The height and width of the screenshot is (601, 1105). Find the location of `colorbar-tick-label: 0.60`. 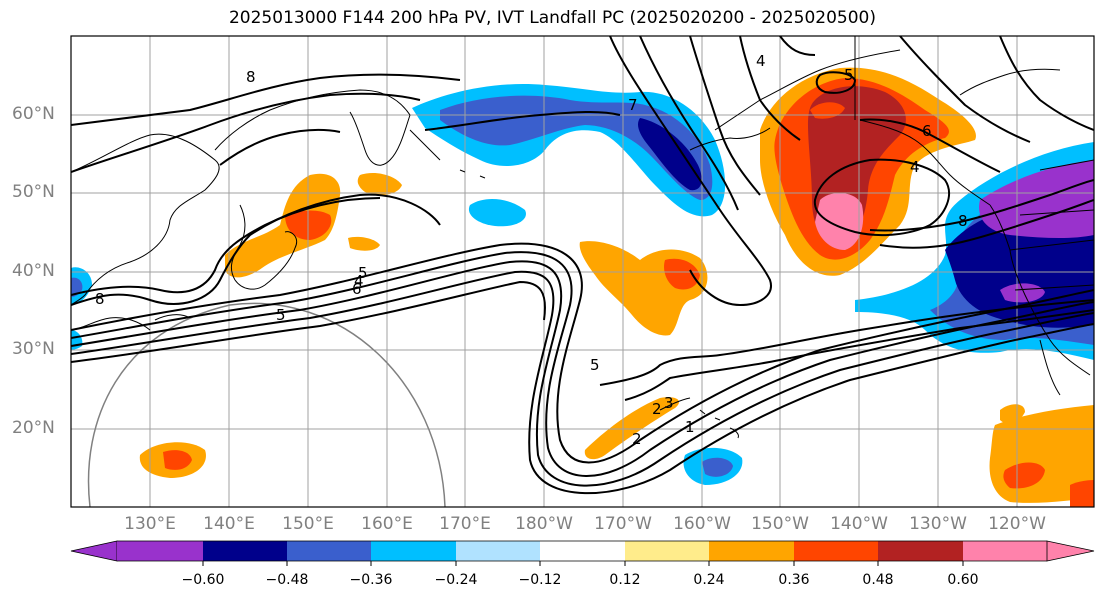

colorbar-tick-label: 0.60 is located at coordinates (963, 580).